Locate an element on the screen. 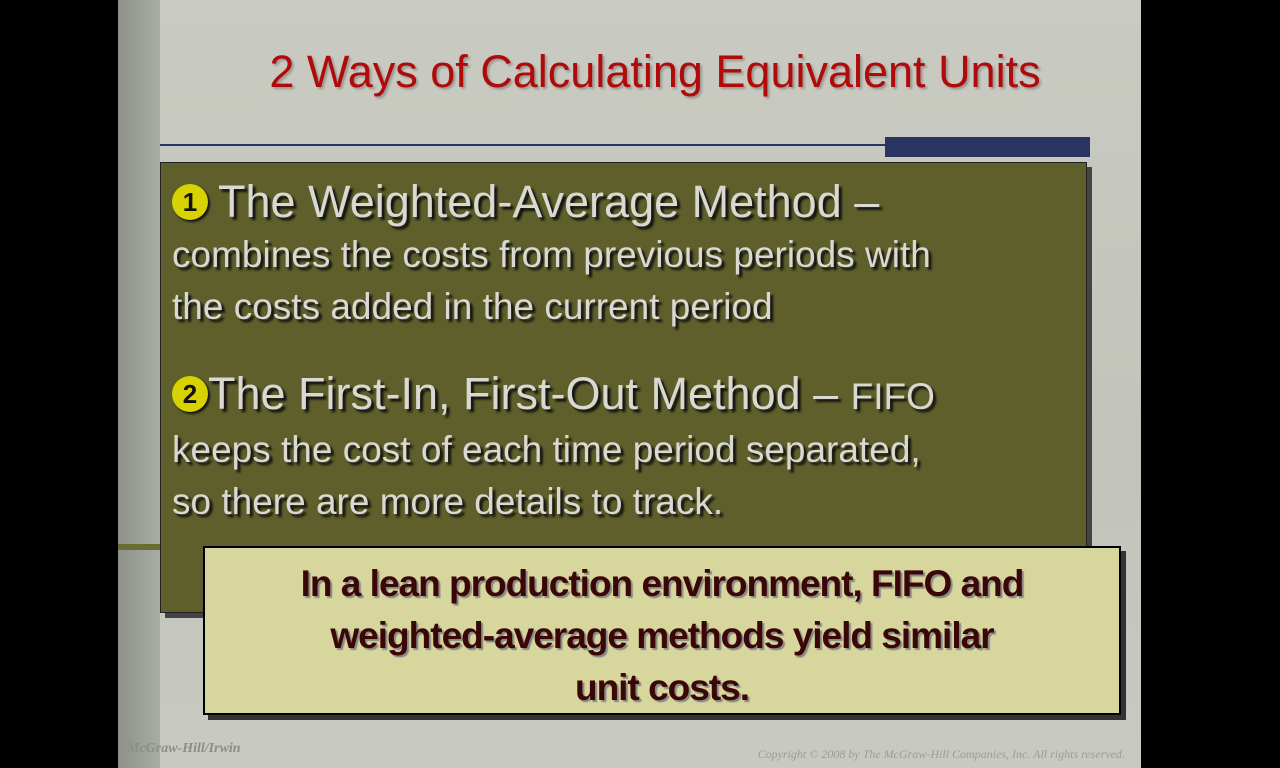  method-heading-suffix: FIFO is located at coordinates (892, 396).